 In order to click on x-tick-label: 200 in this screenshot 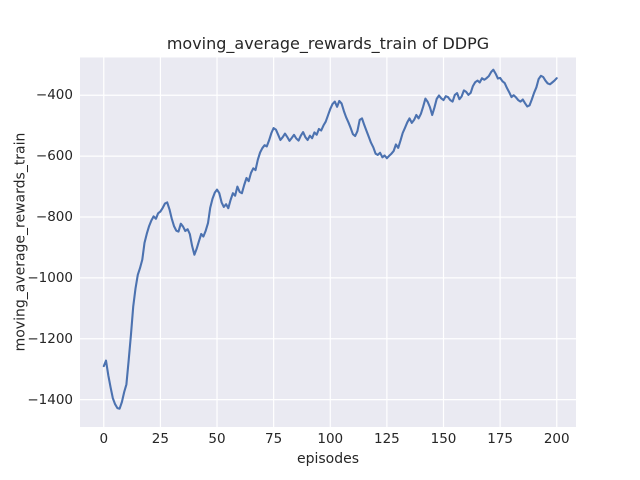, I will do `click(556, 439)`.